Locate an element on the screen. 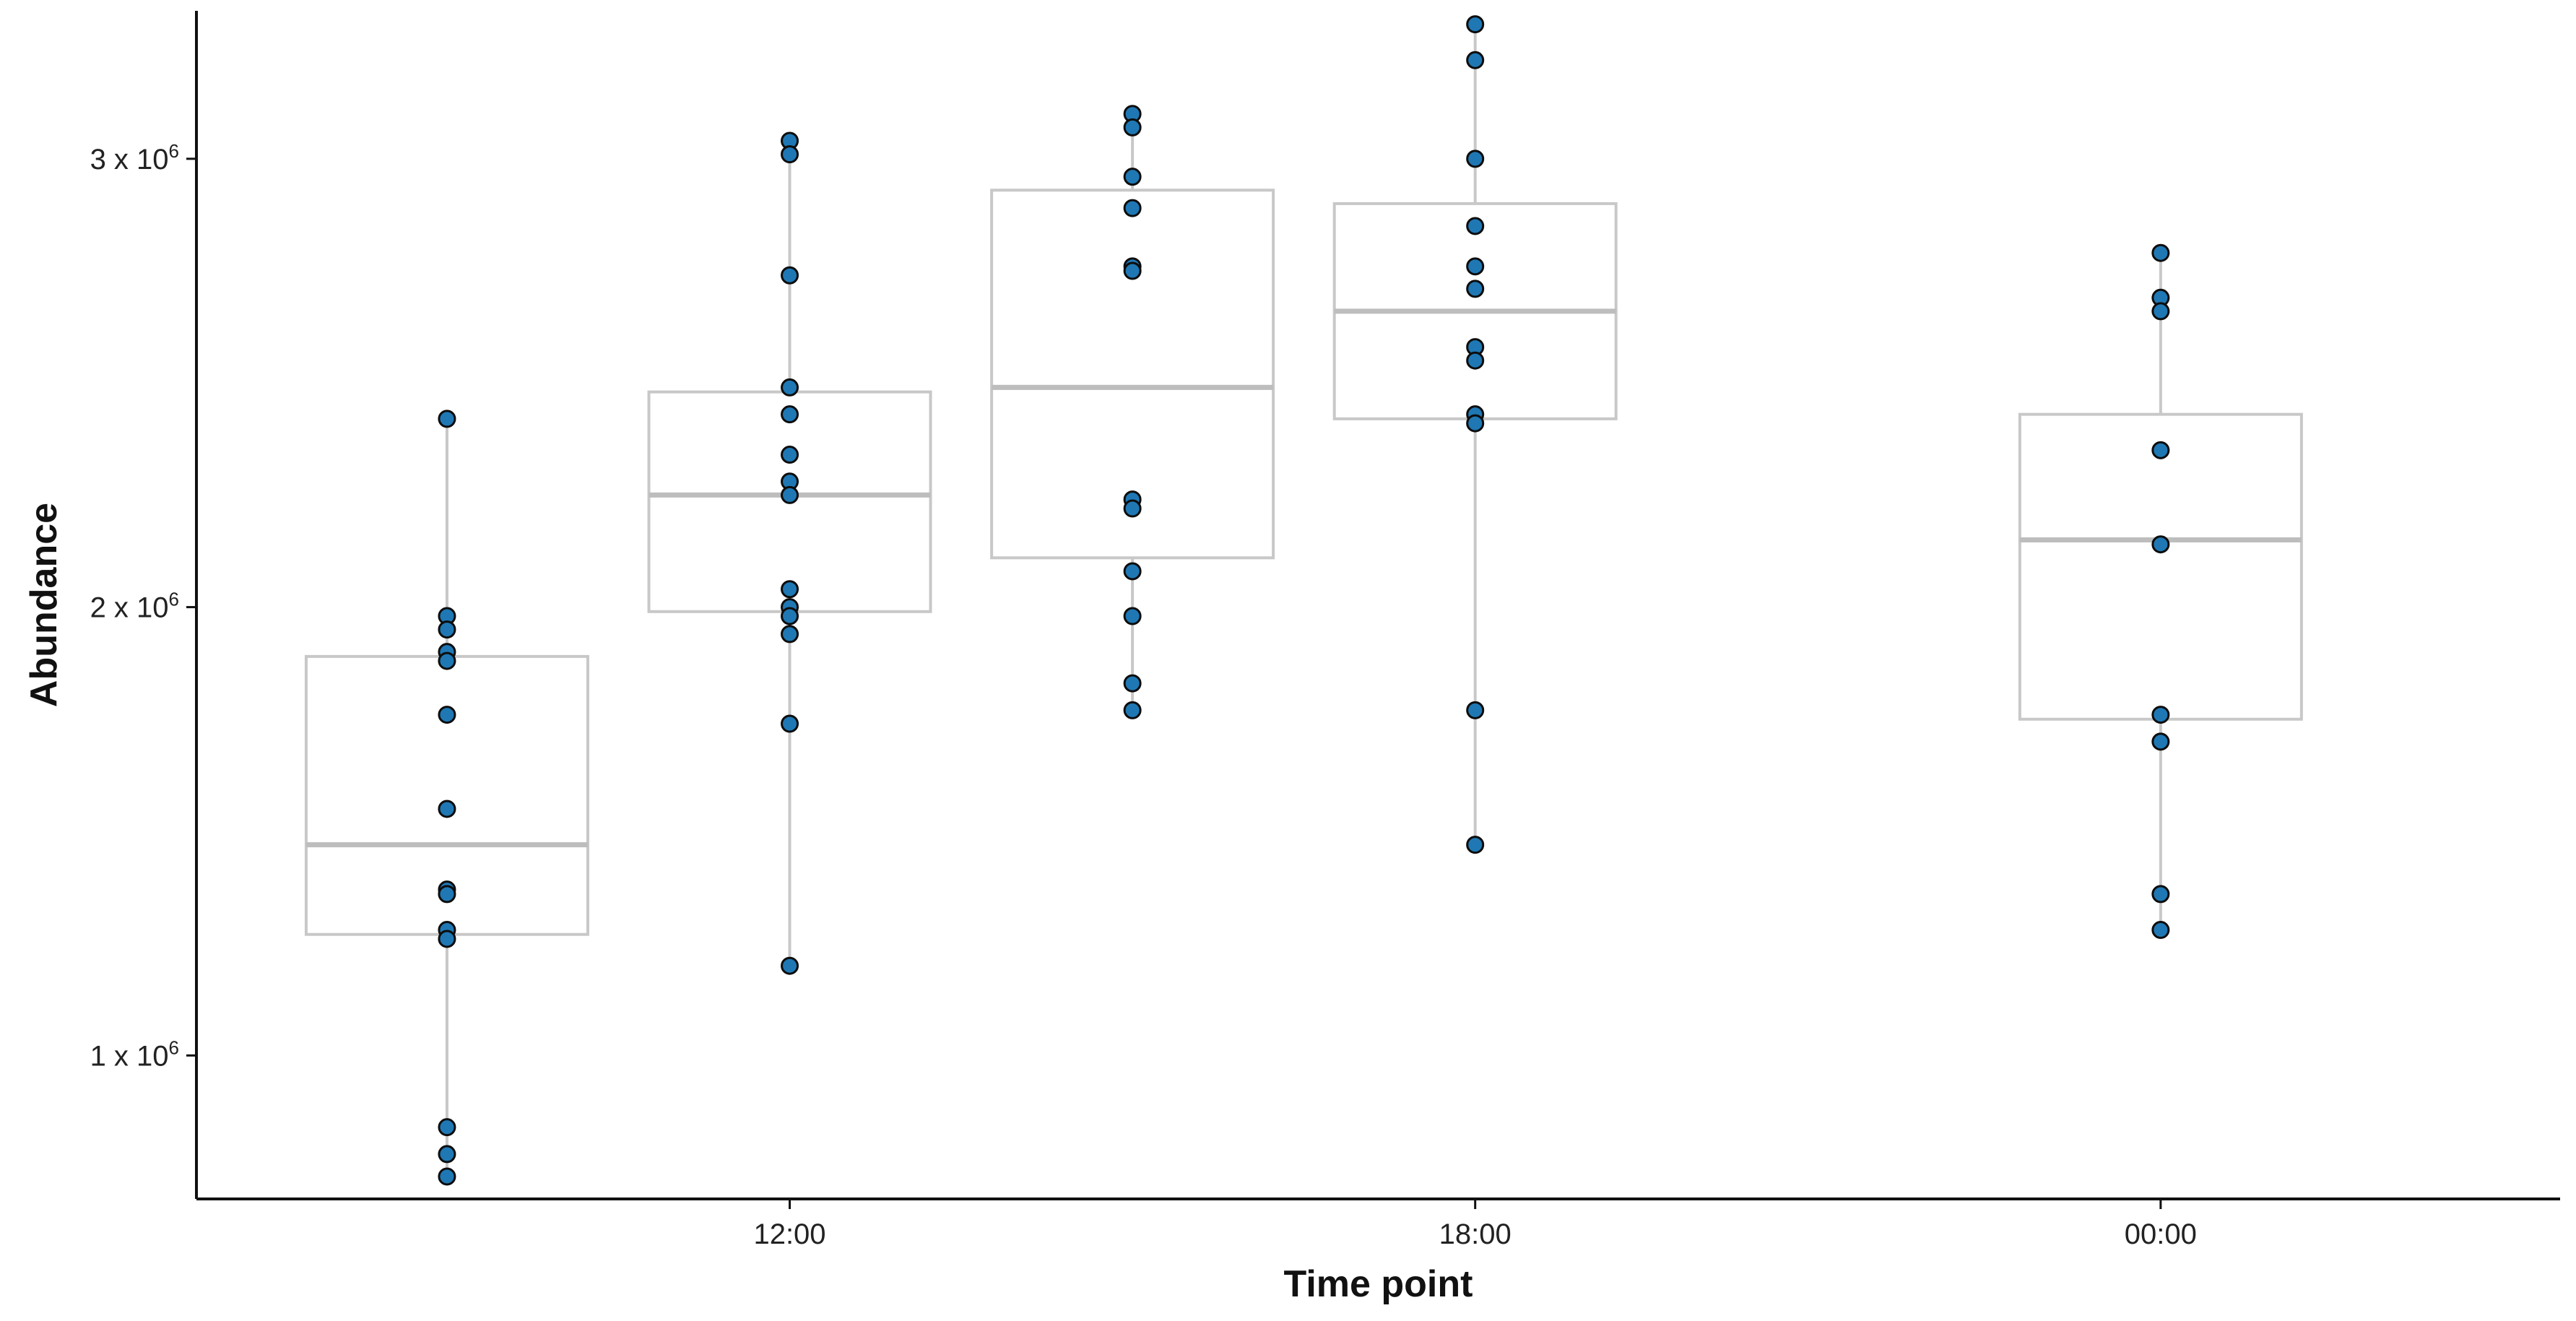  y-tick-label: 2 x 10⁶ is located at coordinates (134, 606).